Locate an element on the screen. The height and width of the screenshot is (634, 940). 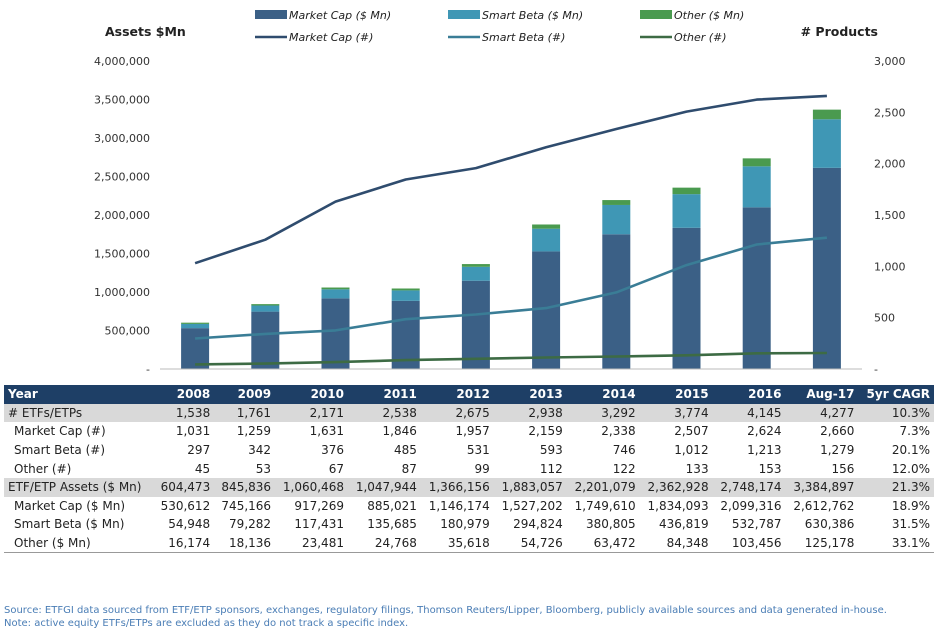
table-cell: 1,012 is located at coordinates (691, 450).